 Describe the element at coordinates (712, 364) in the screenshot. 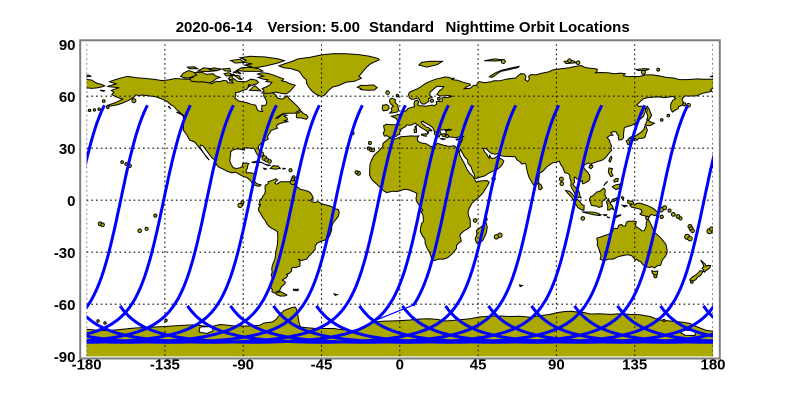

I see `svg-text: 180` at that location.